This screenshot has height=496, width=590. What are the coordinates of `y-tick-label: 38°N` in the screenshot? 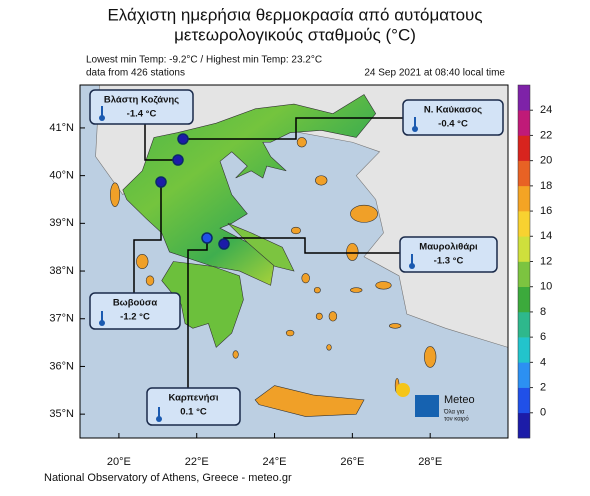 It's located at (61, 271).